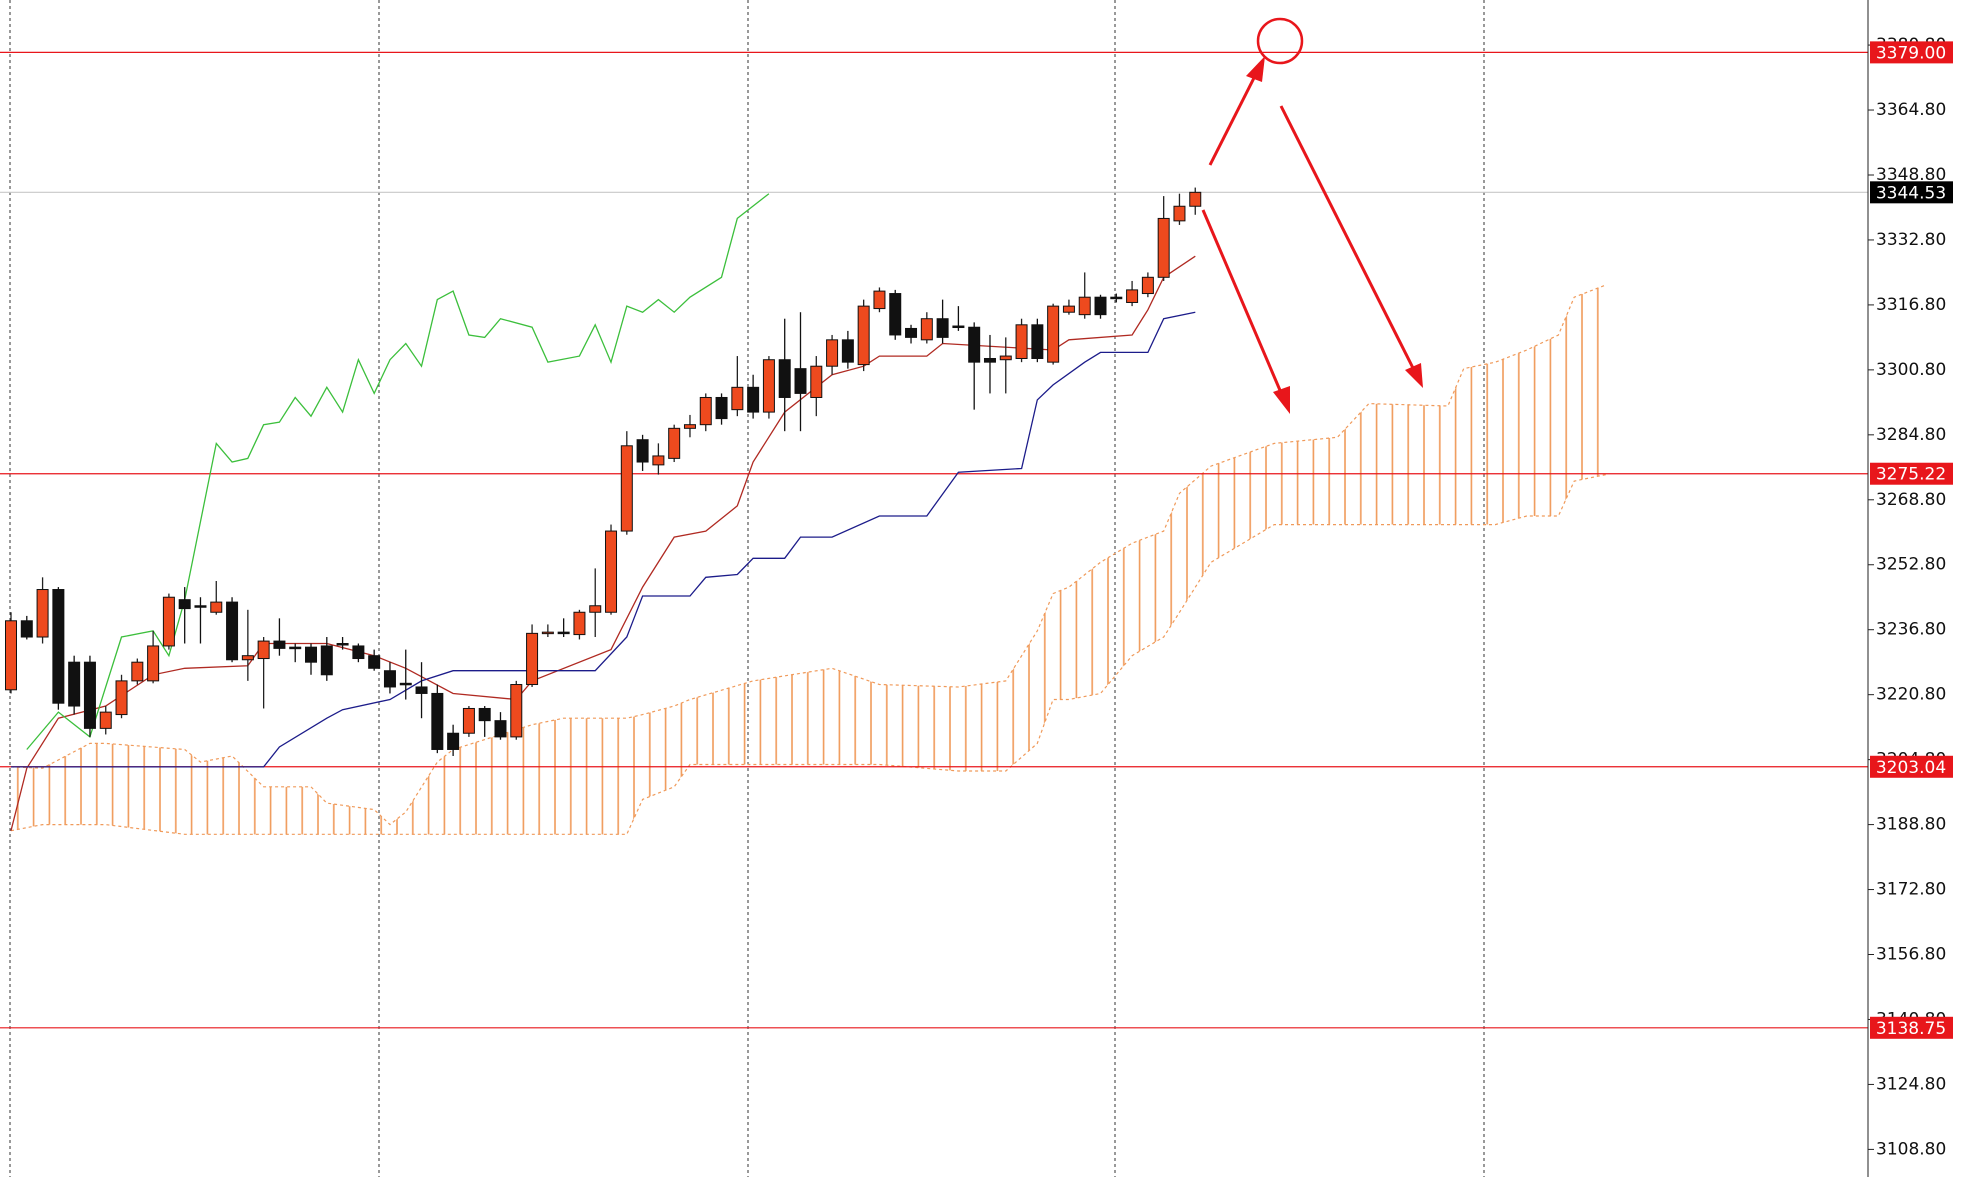 This screenshot has height=1177, width=1961. What do you see at coordinates (1911, 565) in the screenshot?
I see `y-tick-label: 3252.80` at bounding box center [1911, 565].